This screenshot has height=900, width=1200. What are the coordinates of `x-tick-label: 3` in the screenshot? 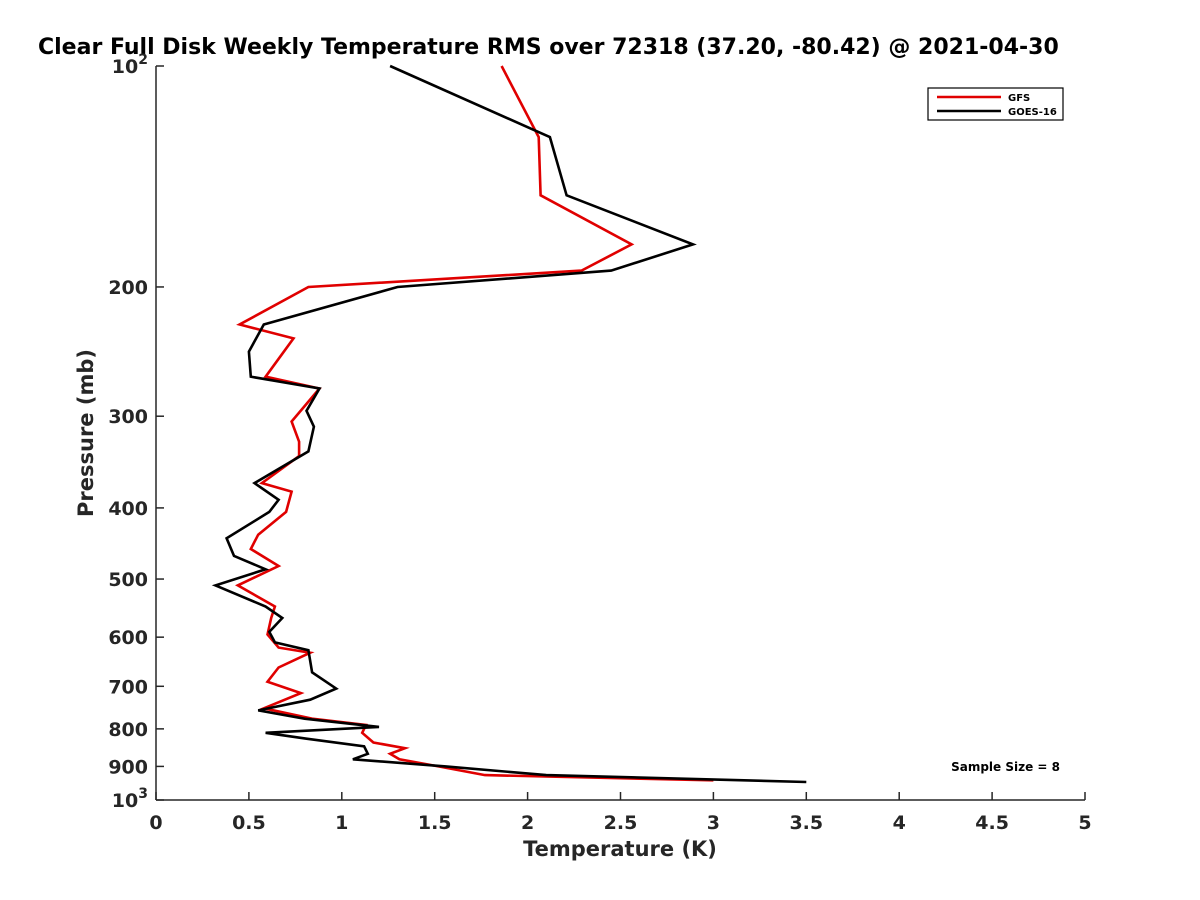 It's located at (713, 823).